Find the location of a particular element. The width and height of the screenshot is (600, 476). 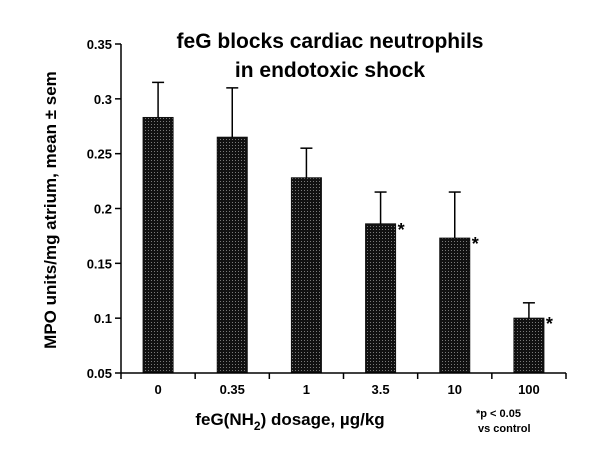

x-tick-label-0.35: 0.35 is located at coordinates (232, 389).